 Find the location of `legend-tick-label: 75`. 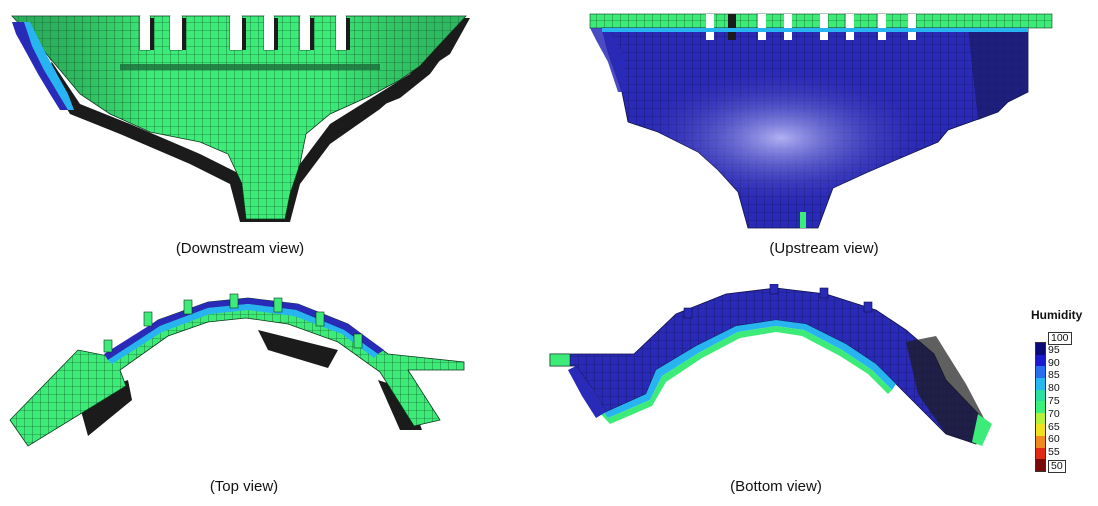

legend-tick-label: 75 is located at coordinates (1054, 401).